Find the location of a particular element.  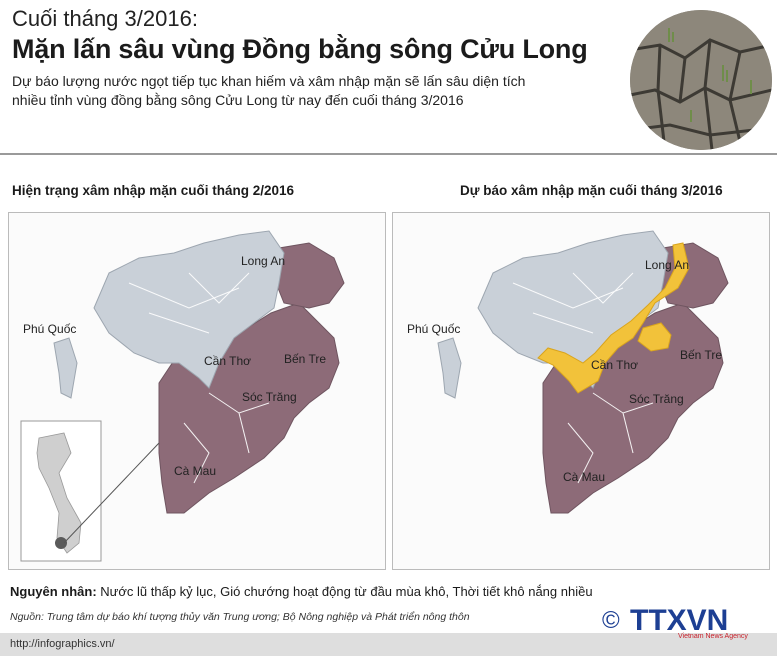

kicker: Cuối tháng 3/2016: is located at coordinates (105, 18).